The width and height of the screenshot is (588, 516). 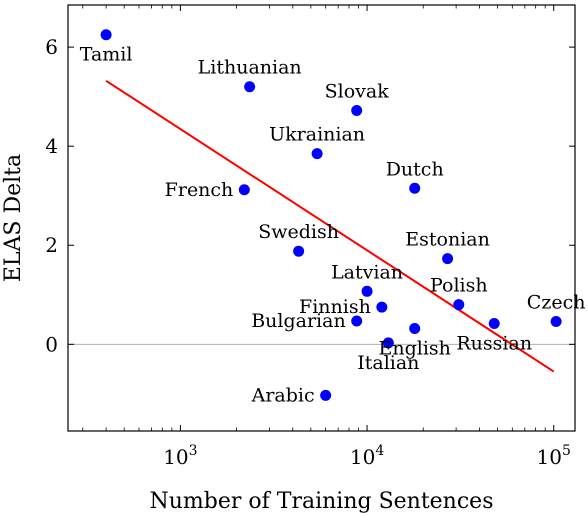 I want to click on y-tick-label: 2, so click(x=51, y=245).